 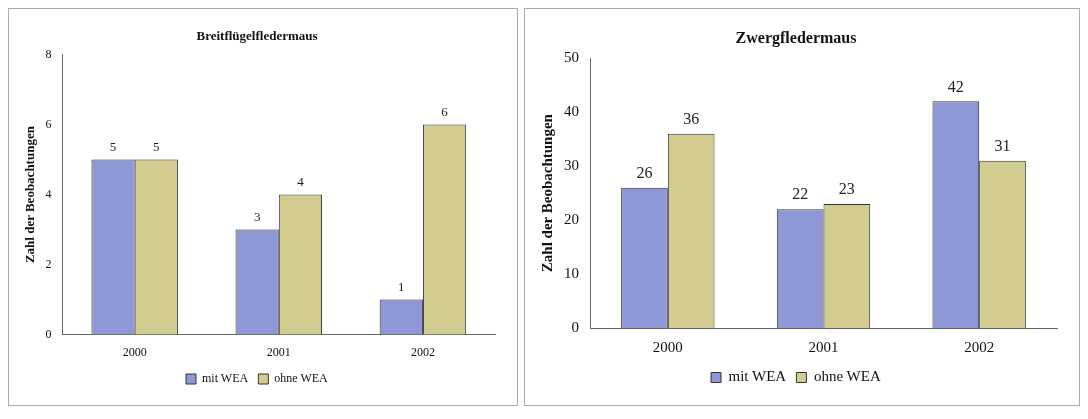 I want to click on y-tick-label: 30, so click(x=571, y=165).